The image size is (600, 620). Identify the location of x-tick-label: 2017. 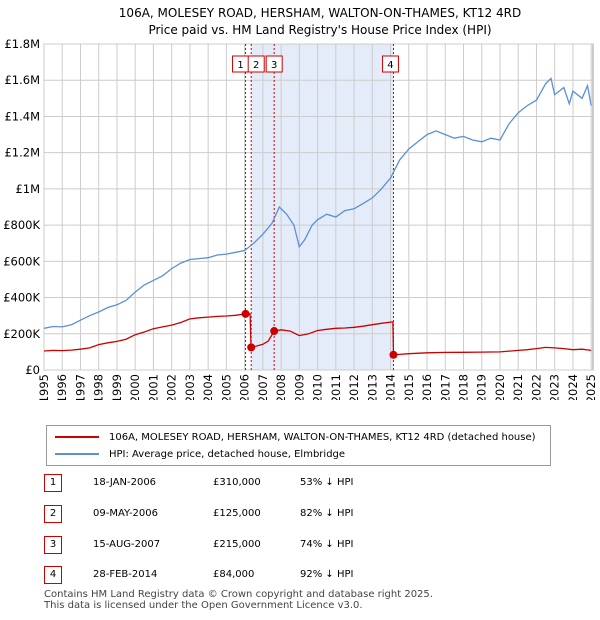
(445, 387).